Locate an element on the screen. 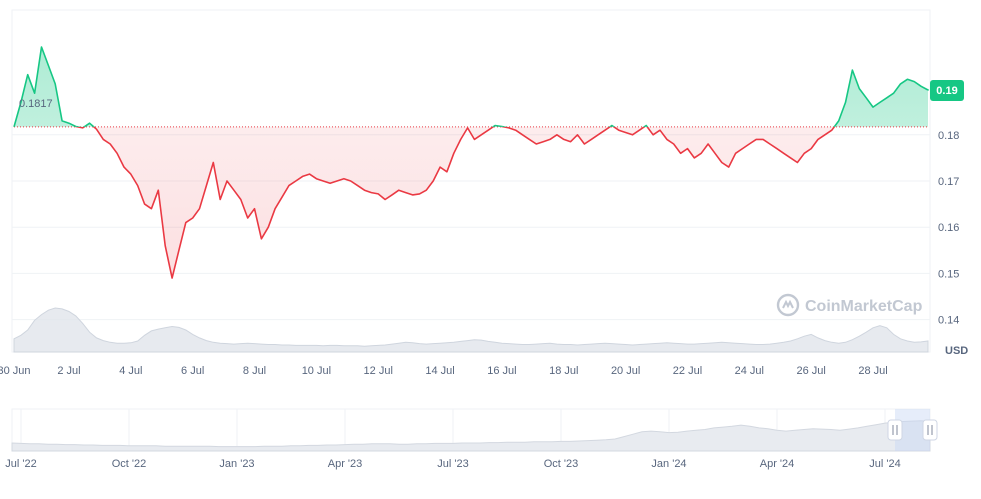 This screenshot has width=981, height=499. navigator-tick-label: Jan '23 is located at coordinates (236, 464).